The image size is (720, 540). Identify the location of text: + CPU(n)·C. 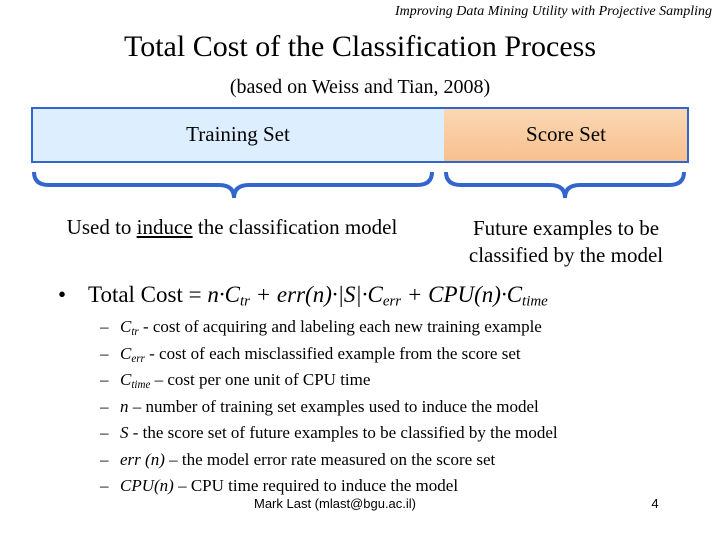
(462, 294).